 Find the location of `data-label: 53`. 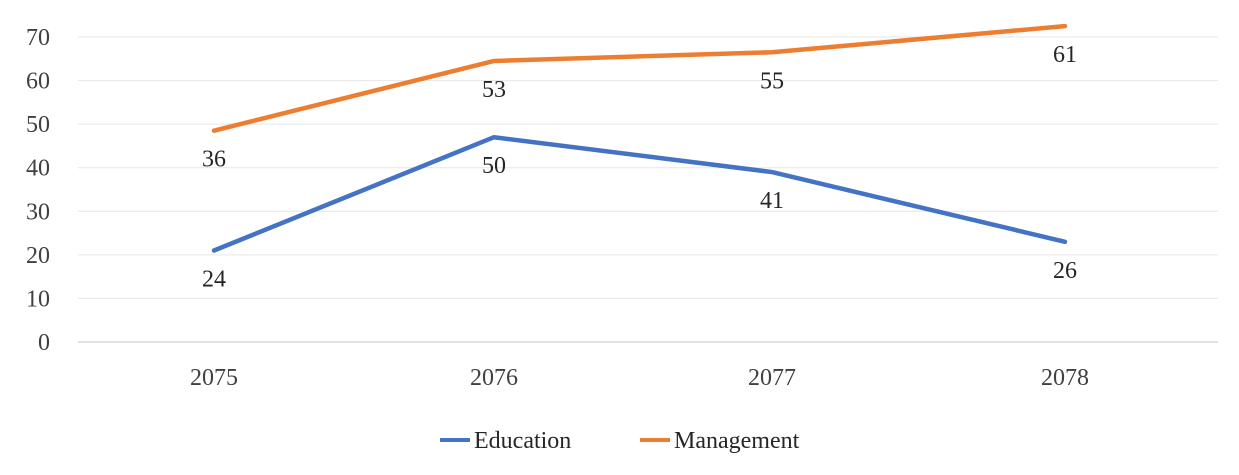

data-label: 53 is located at coordinates (494, 90).